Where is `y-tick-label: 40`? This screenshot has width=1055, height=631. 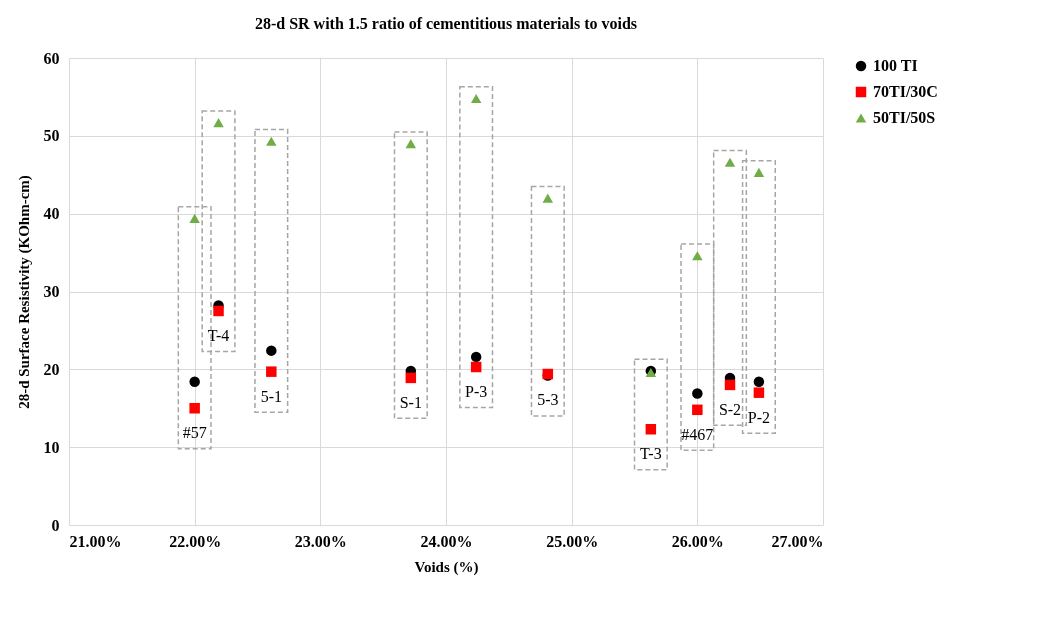
y-tick-label: 40 is located at coordinates (51, 214).